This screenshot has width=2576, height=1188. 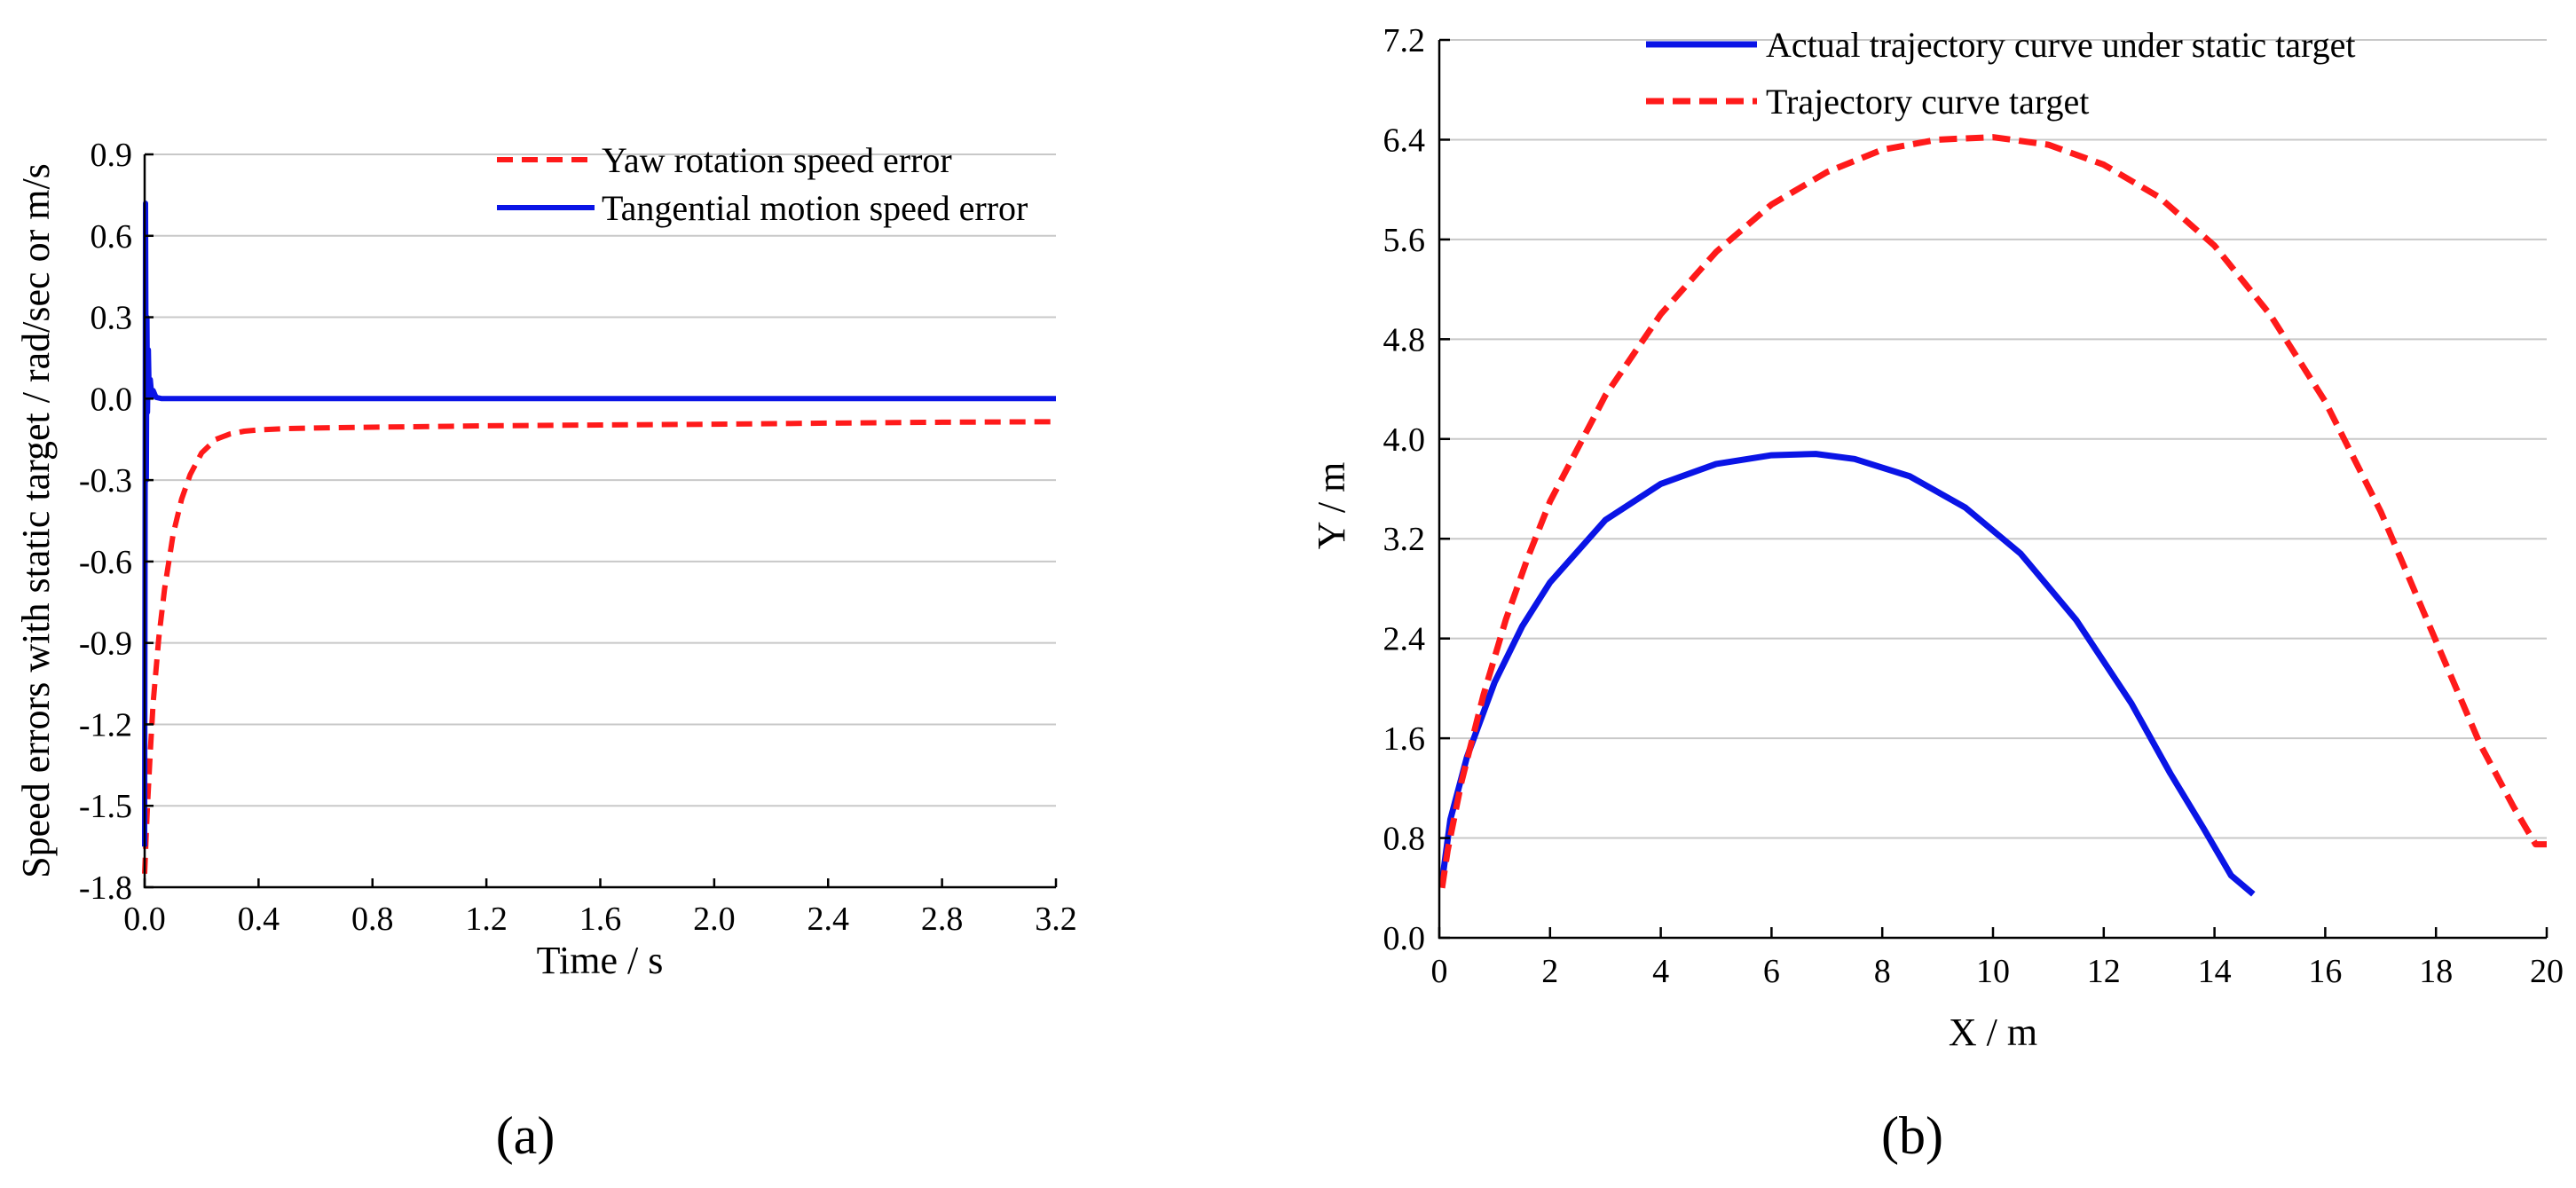 What do you see at coordinates (2547, 971) in the screenshot?
I see `x-tick-label: 20` at bounding box center [2547, 971].